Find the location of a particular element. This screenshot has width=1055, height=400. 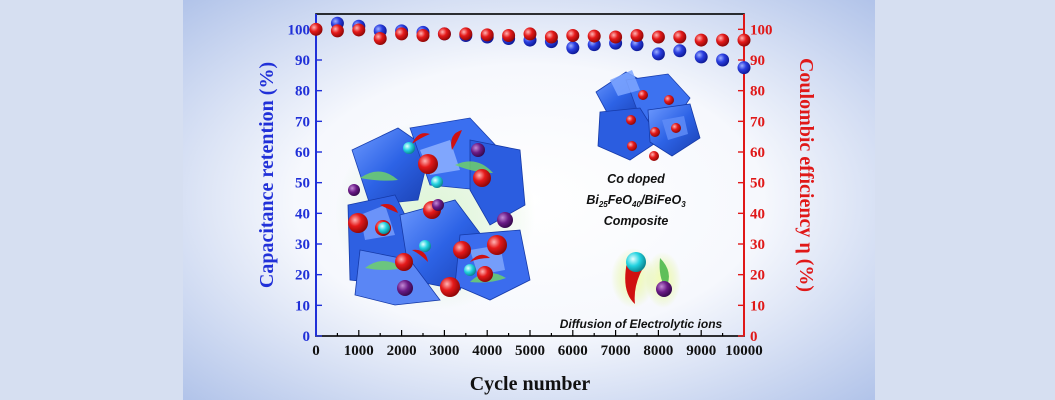

left-y-tick-label: 80 is located at coordinates (302, 92).